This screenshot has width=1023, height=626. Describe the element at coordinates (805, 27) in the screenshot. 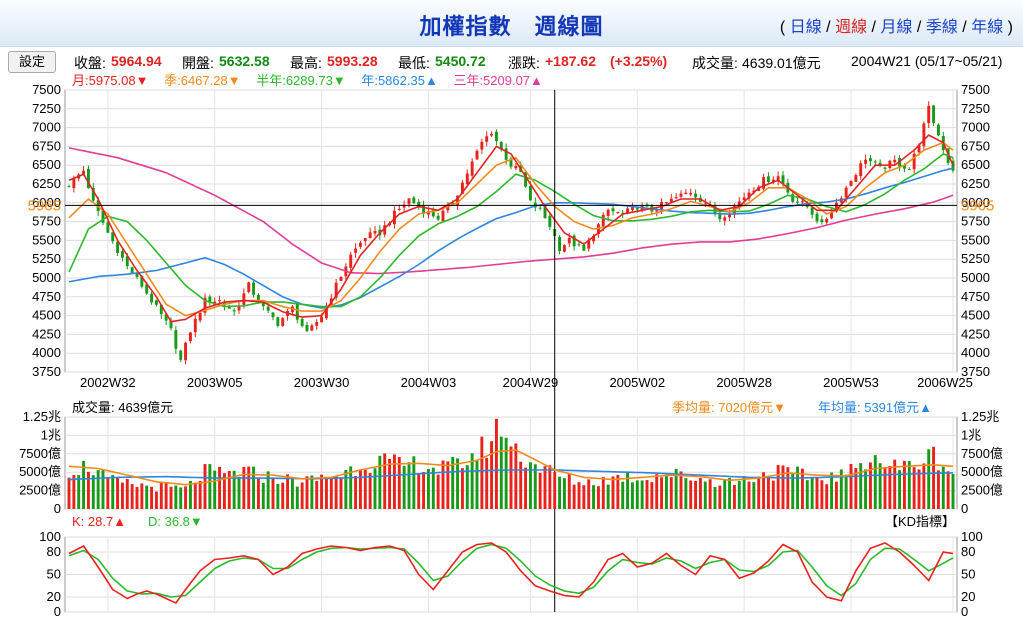

I see `period-link-daily: 日線` at that location.